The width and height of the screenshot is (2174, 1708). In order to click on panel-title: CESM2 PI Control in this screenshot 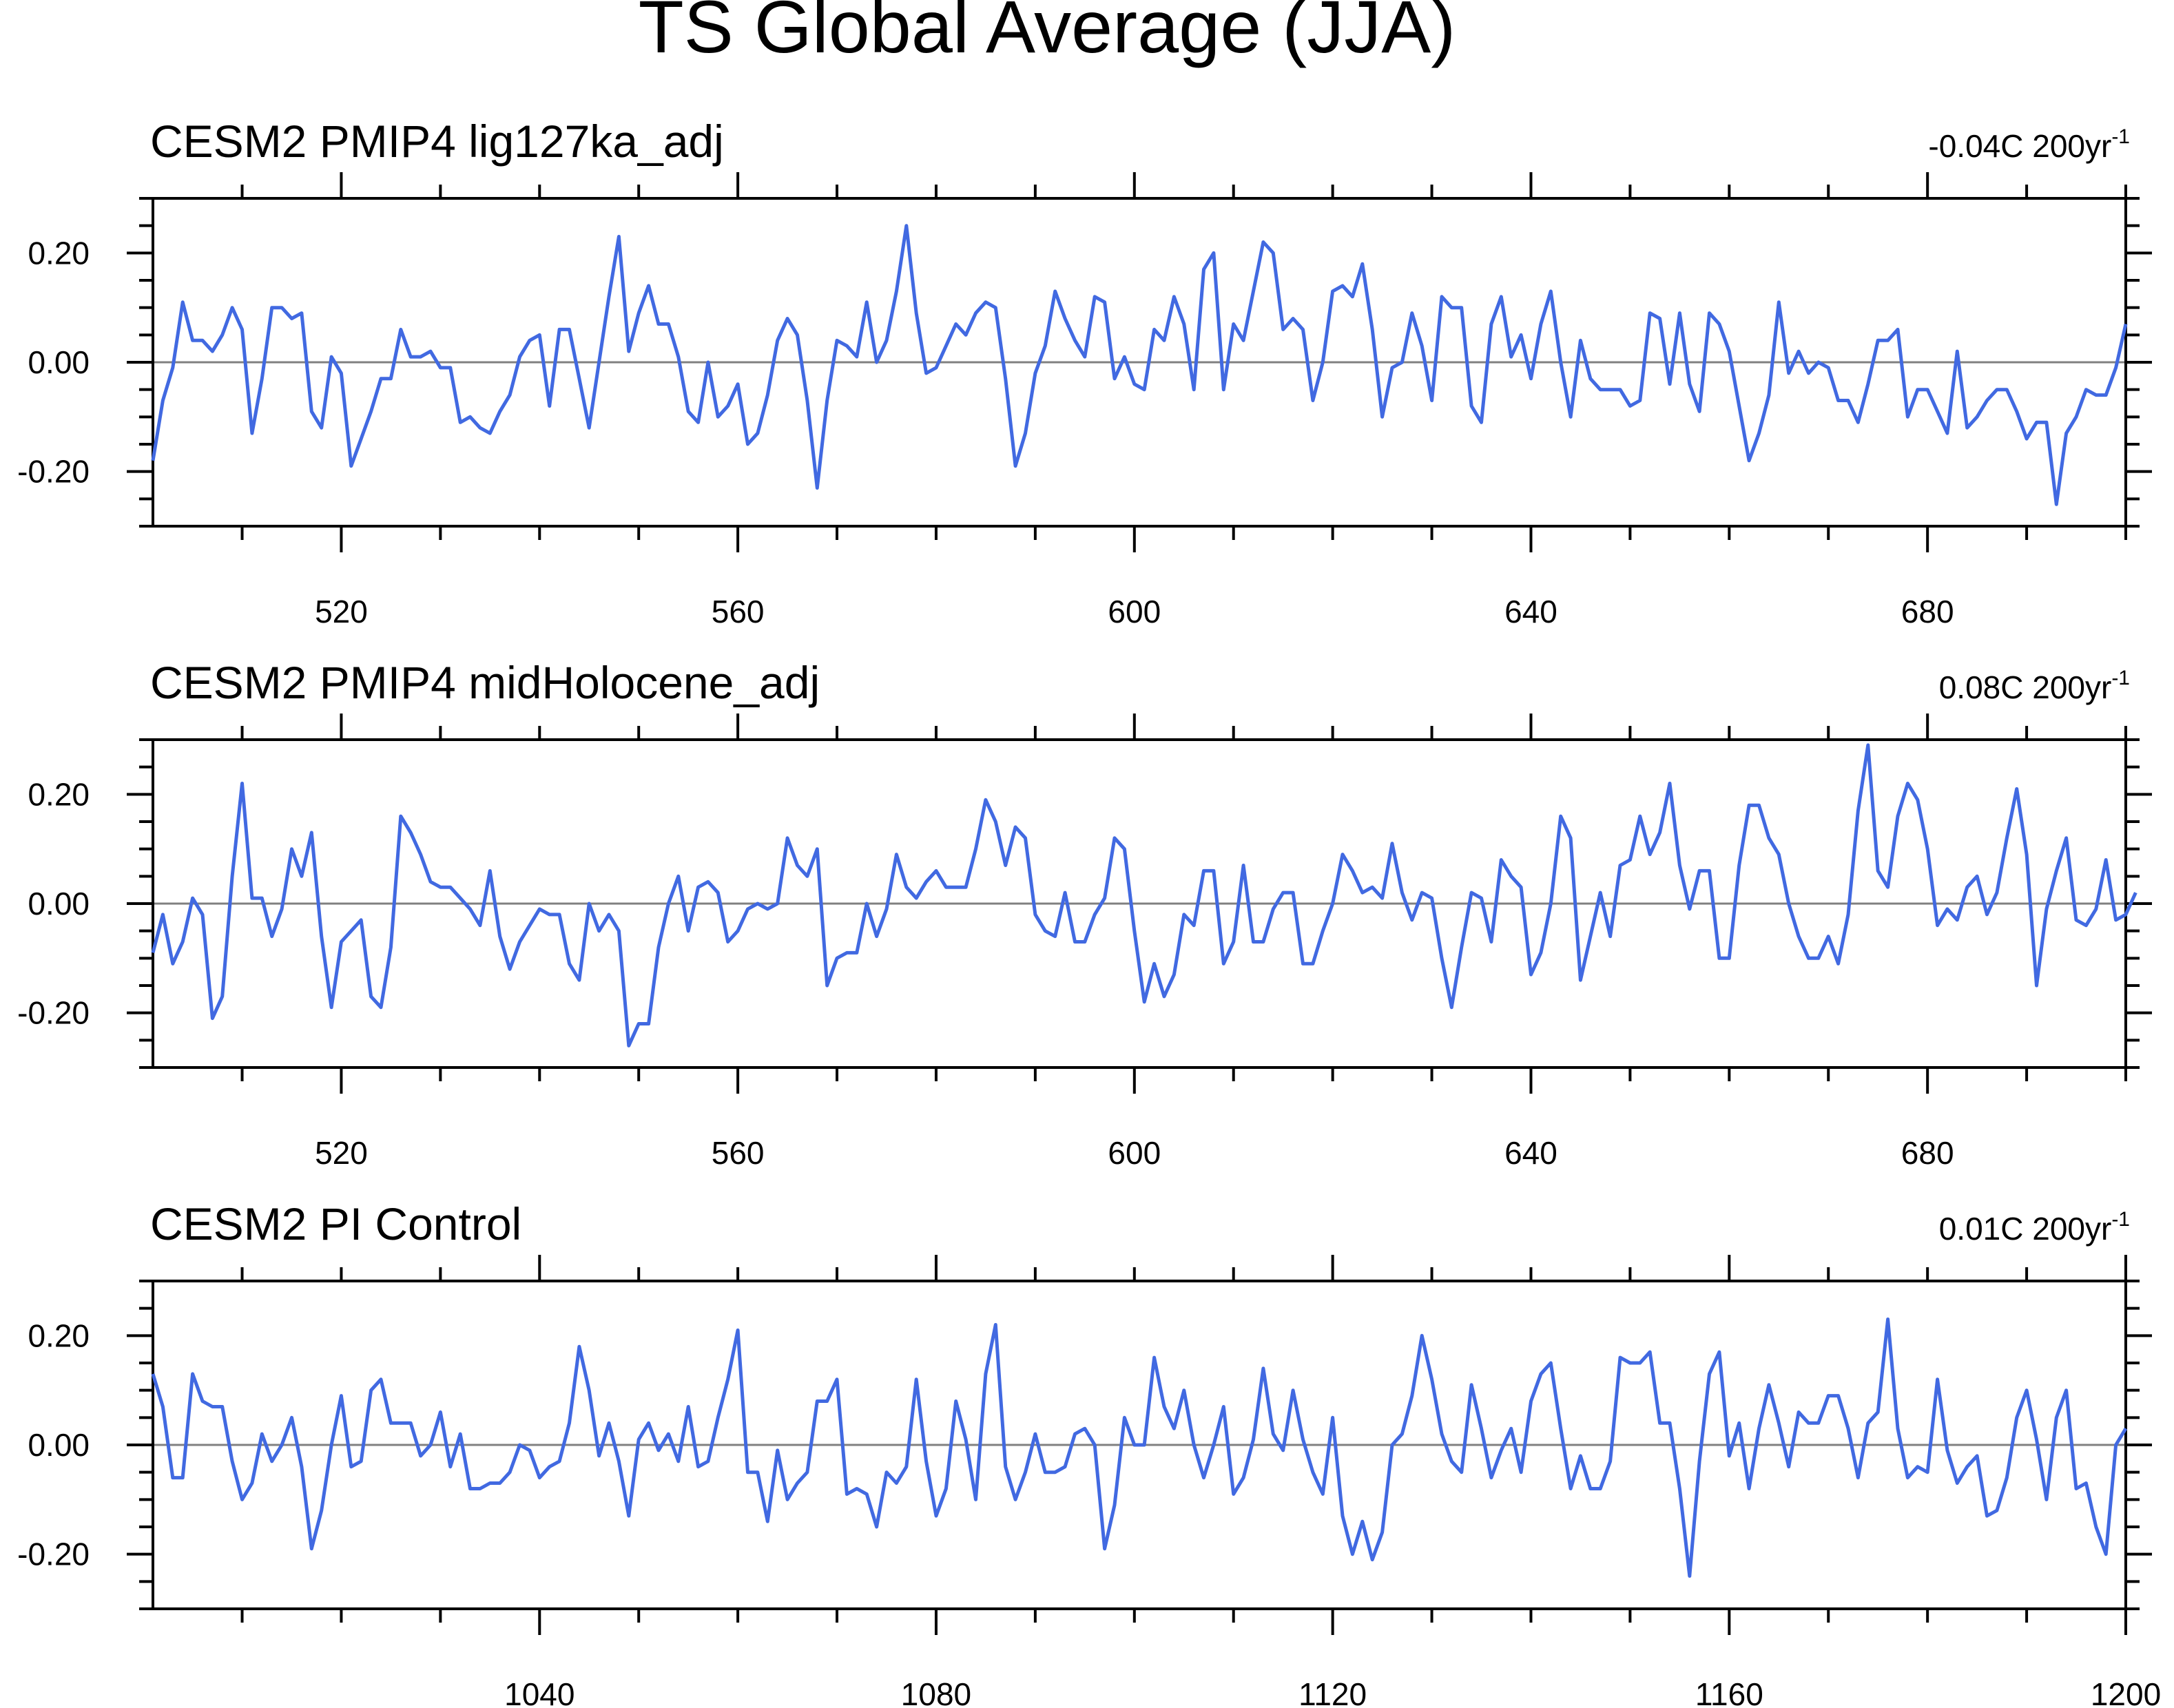, I will do `click(336, 1223)`.